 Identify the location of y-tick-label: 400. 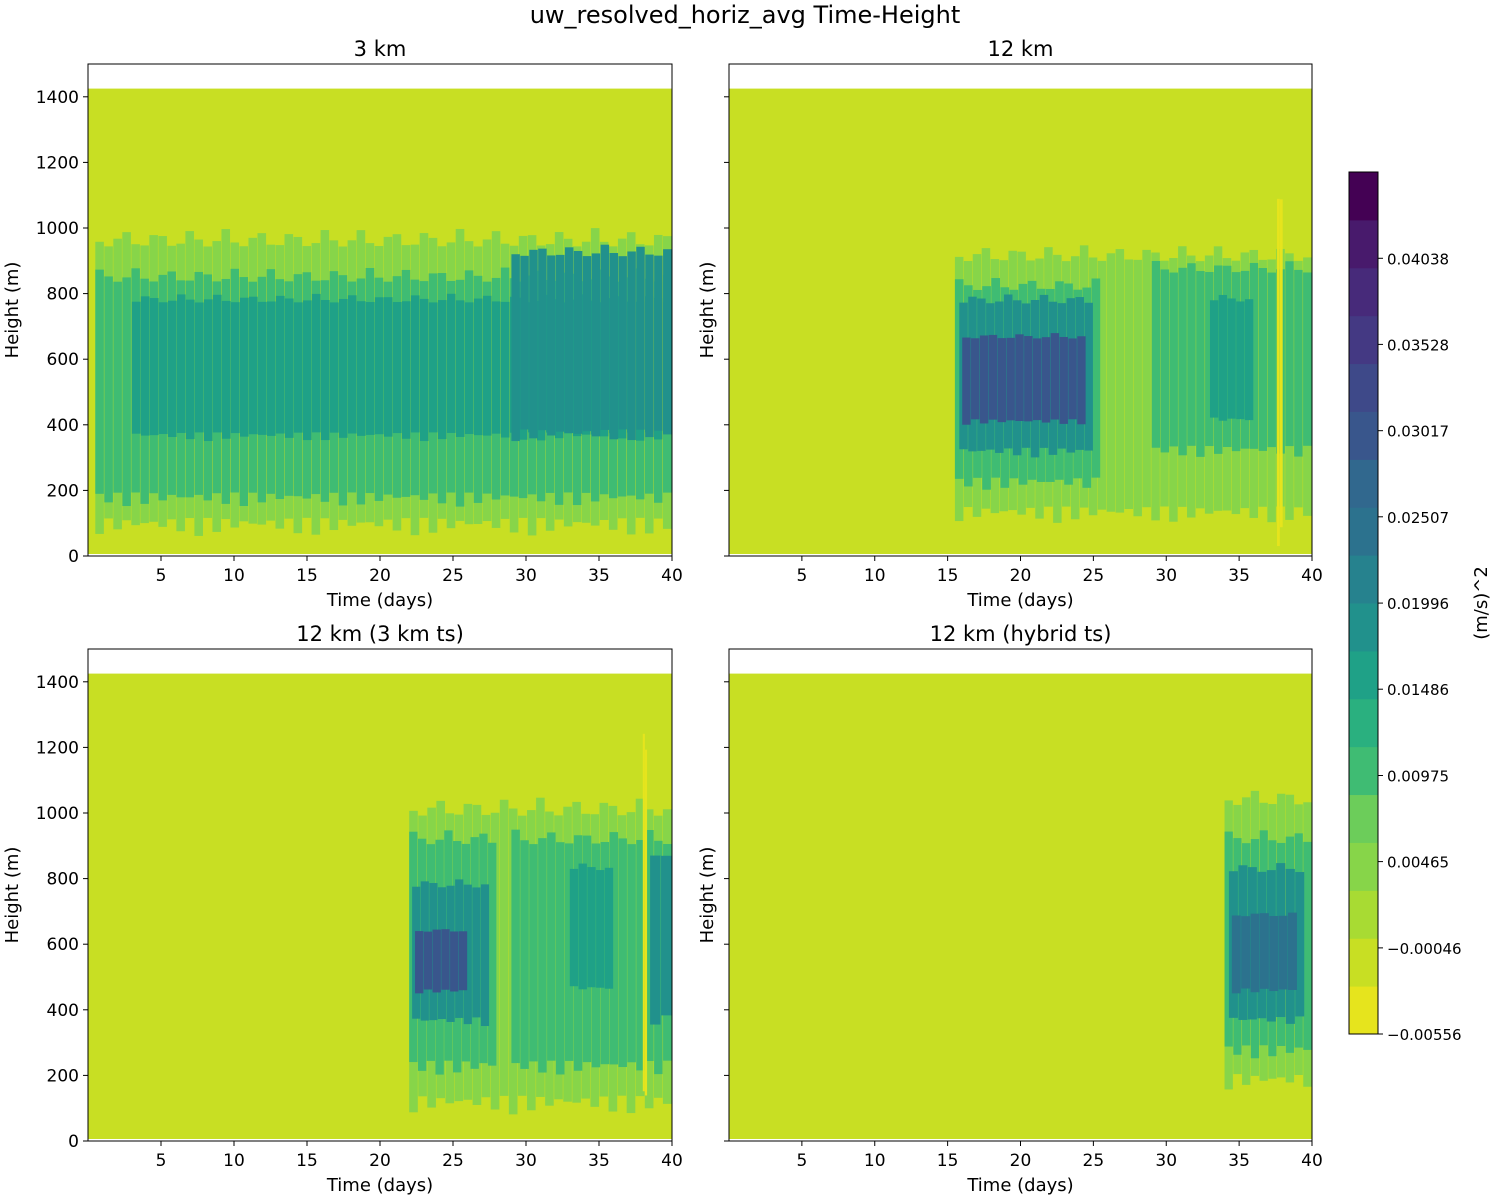
(63, 1011).